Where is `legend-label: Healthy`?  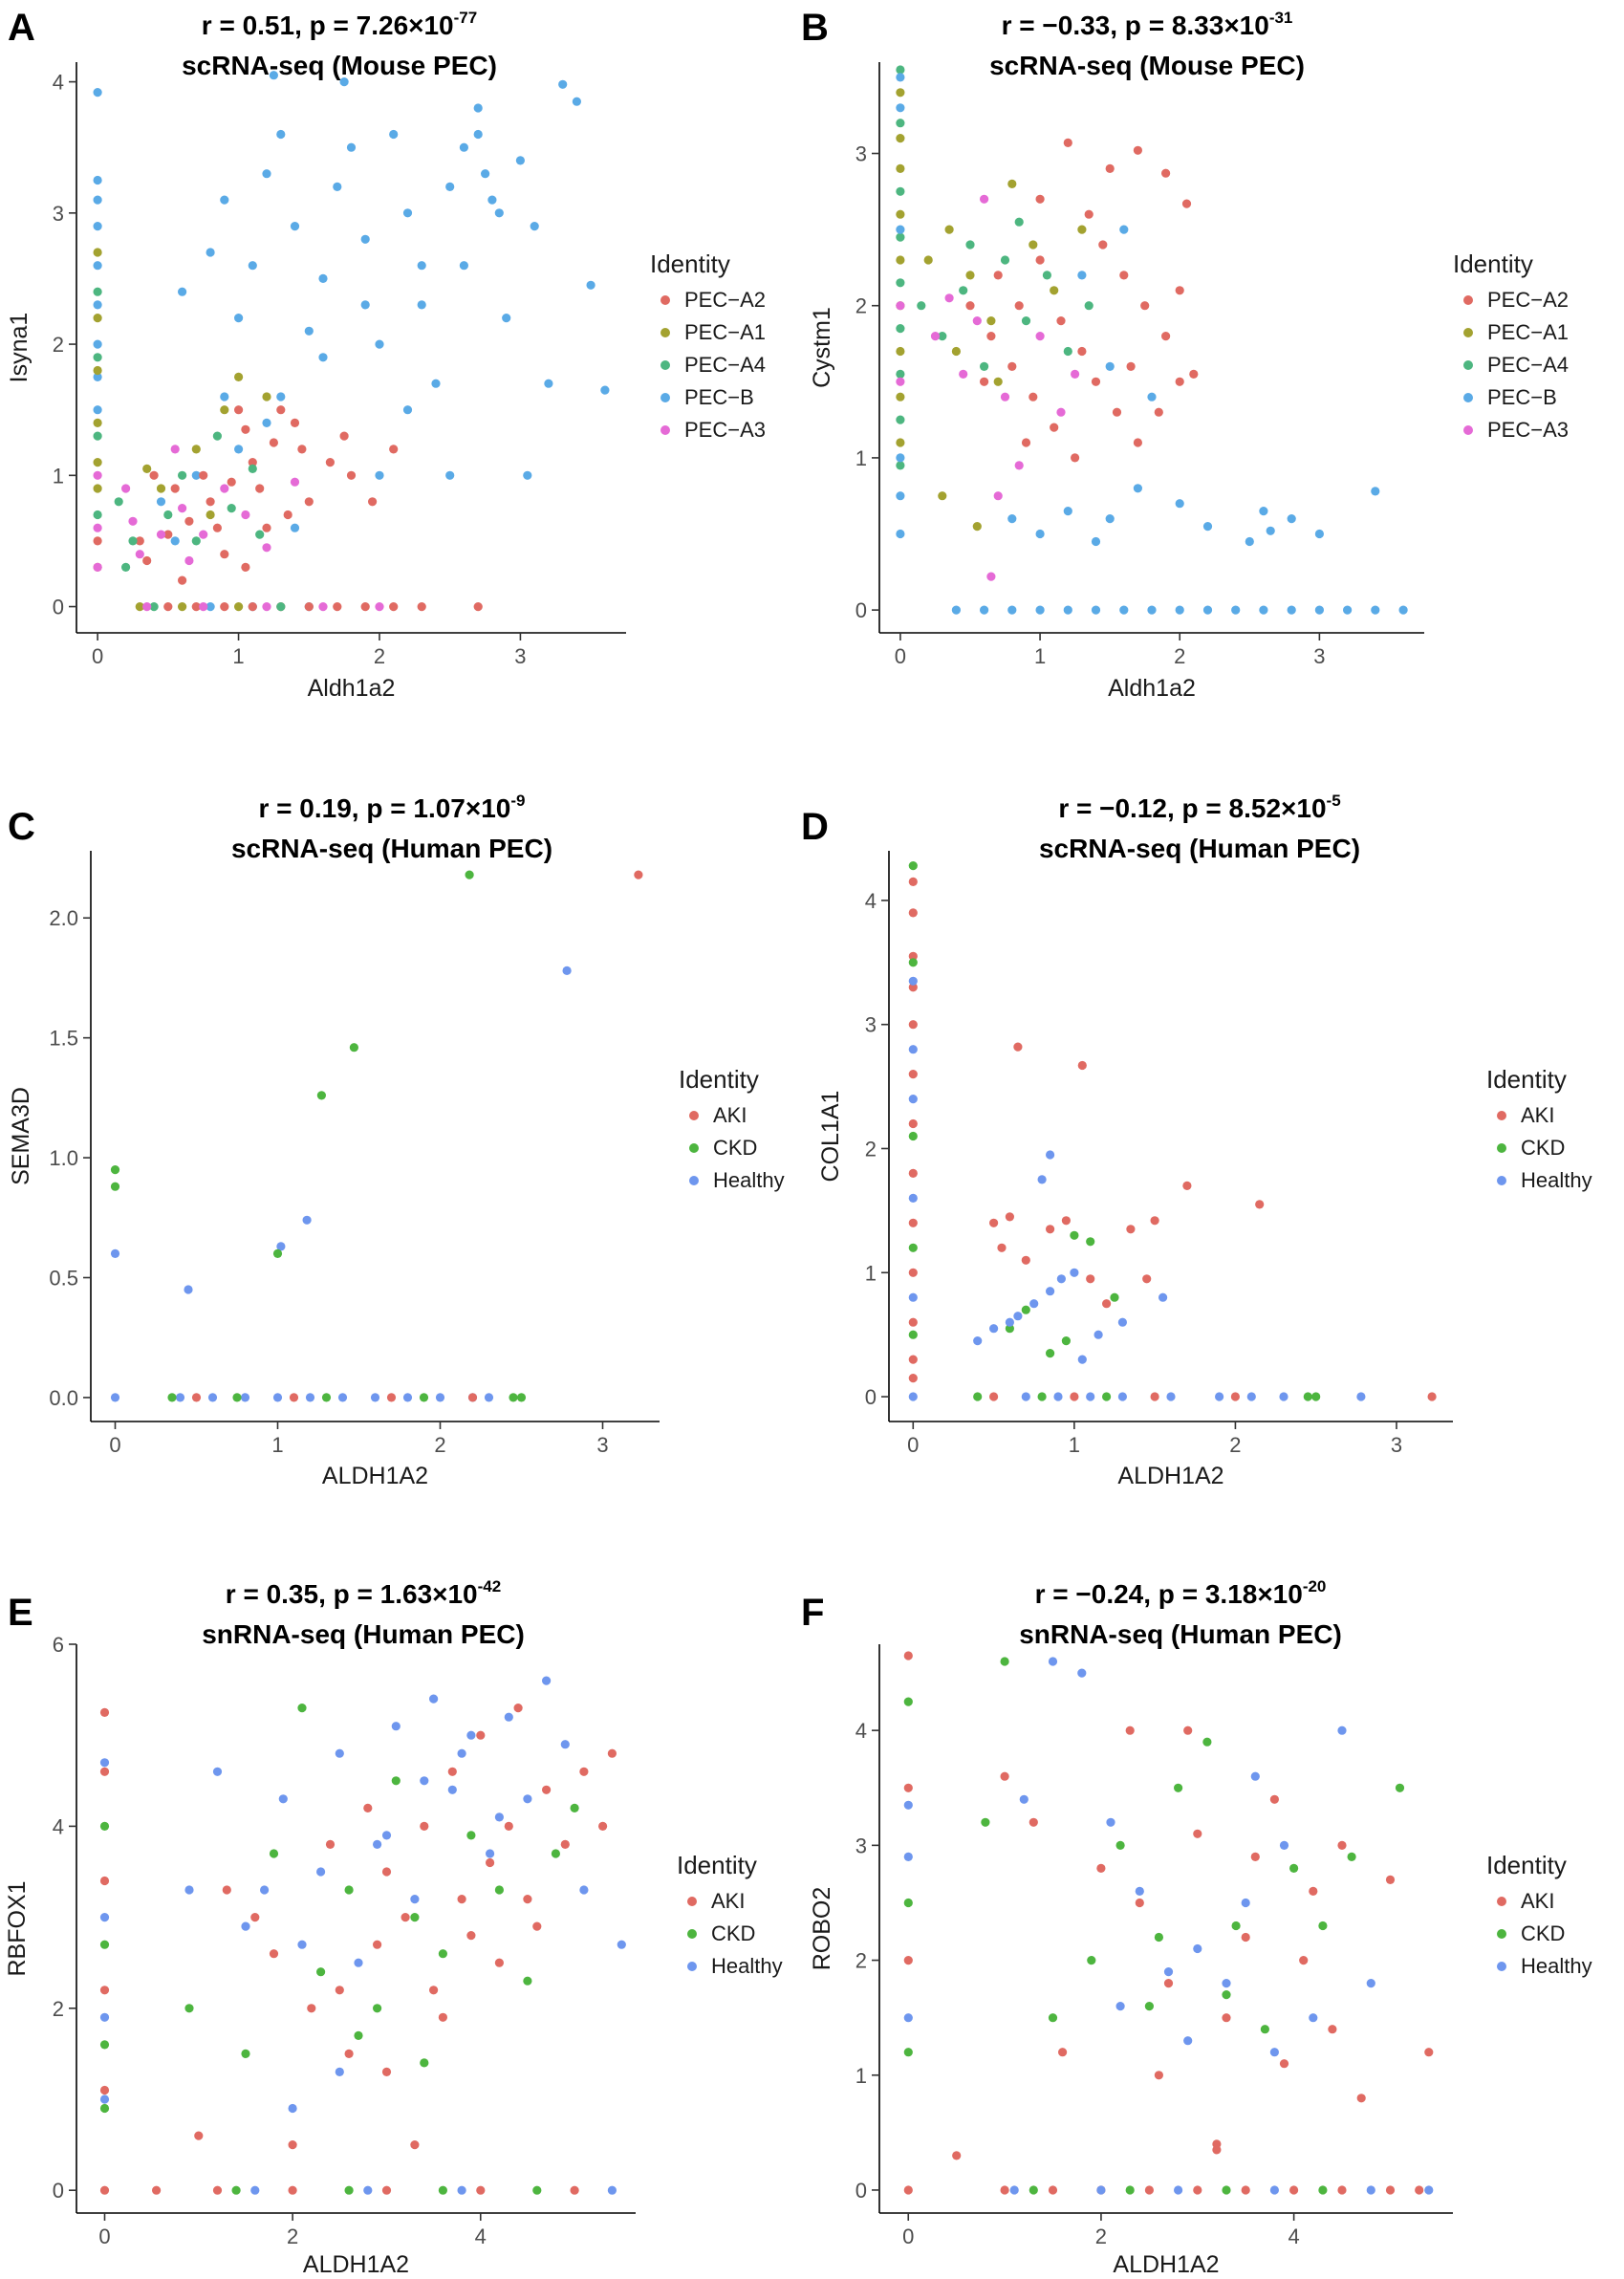 legend-label: Healthy is located at coordinates (747, 1966).